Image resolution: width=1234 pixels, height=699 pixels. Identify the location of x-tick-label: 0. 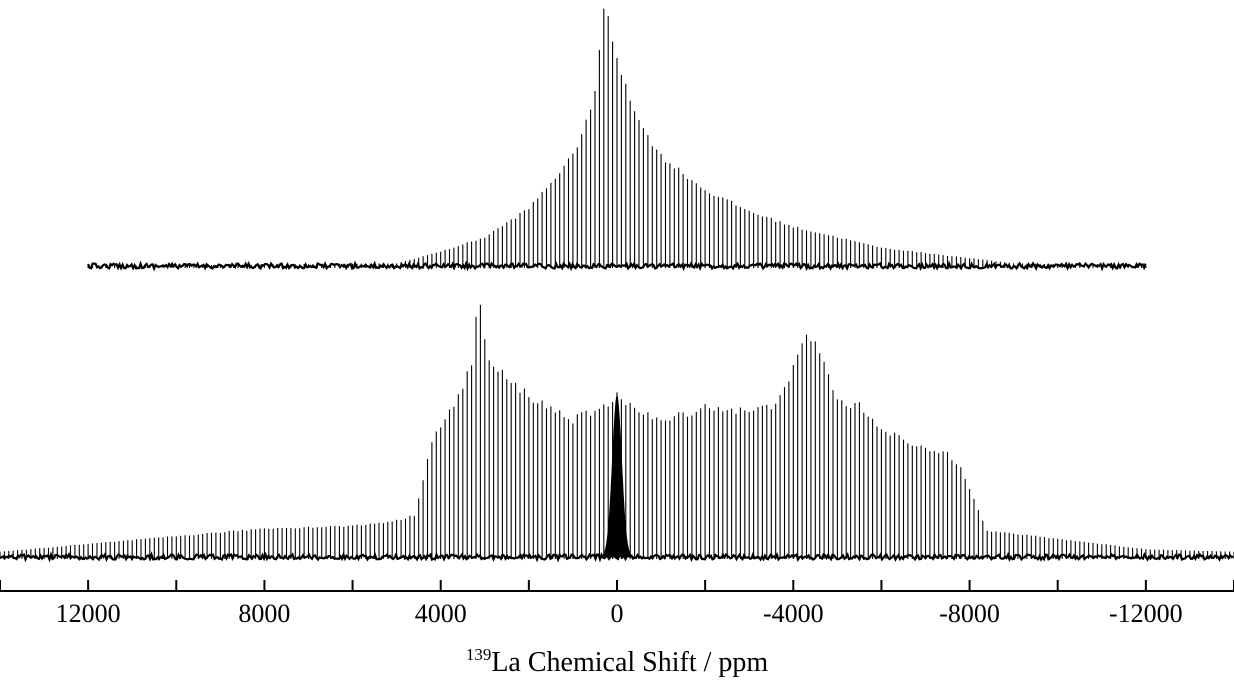
(617, 613).